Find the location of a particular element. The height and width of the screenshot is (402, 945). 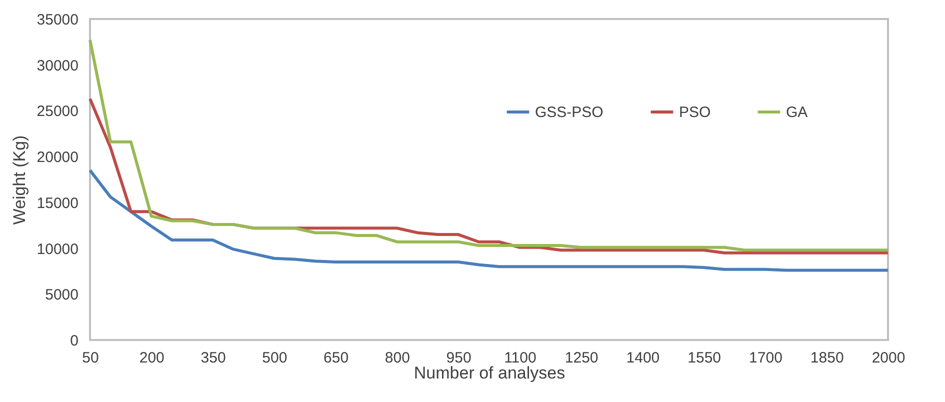

x-tick-label: 2000 is located at coordinates (889, 358).